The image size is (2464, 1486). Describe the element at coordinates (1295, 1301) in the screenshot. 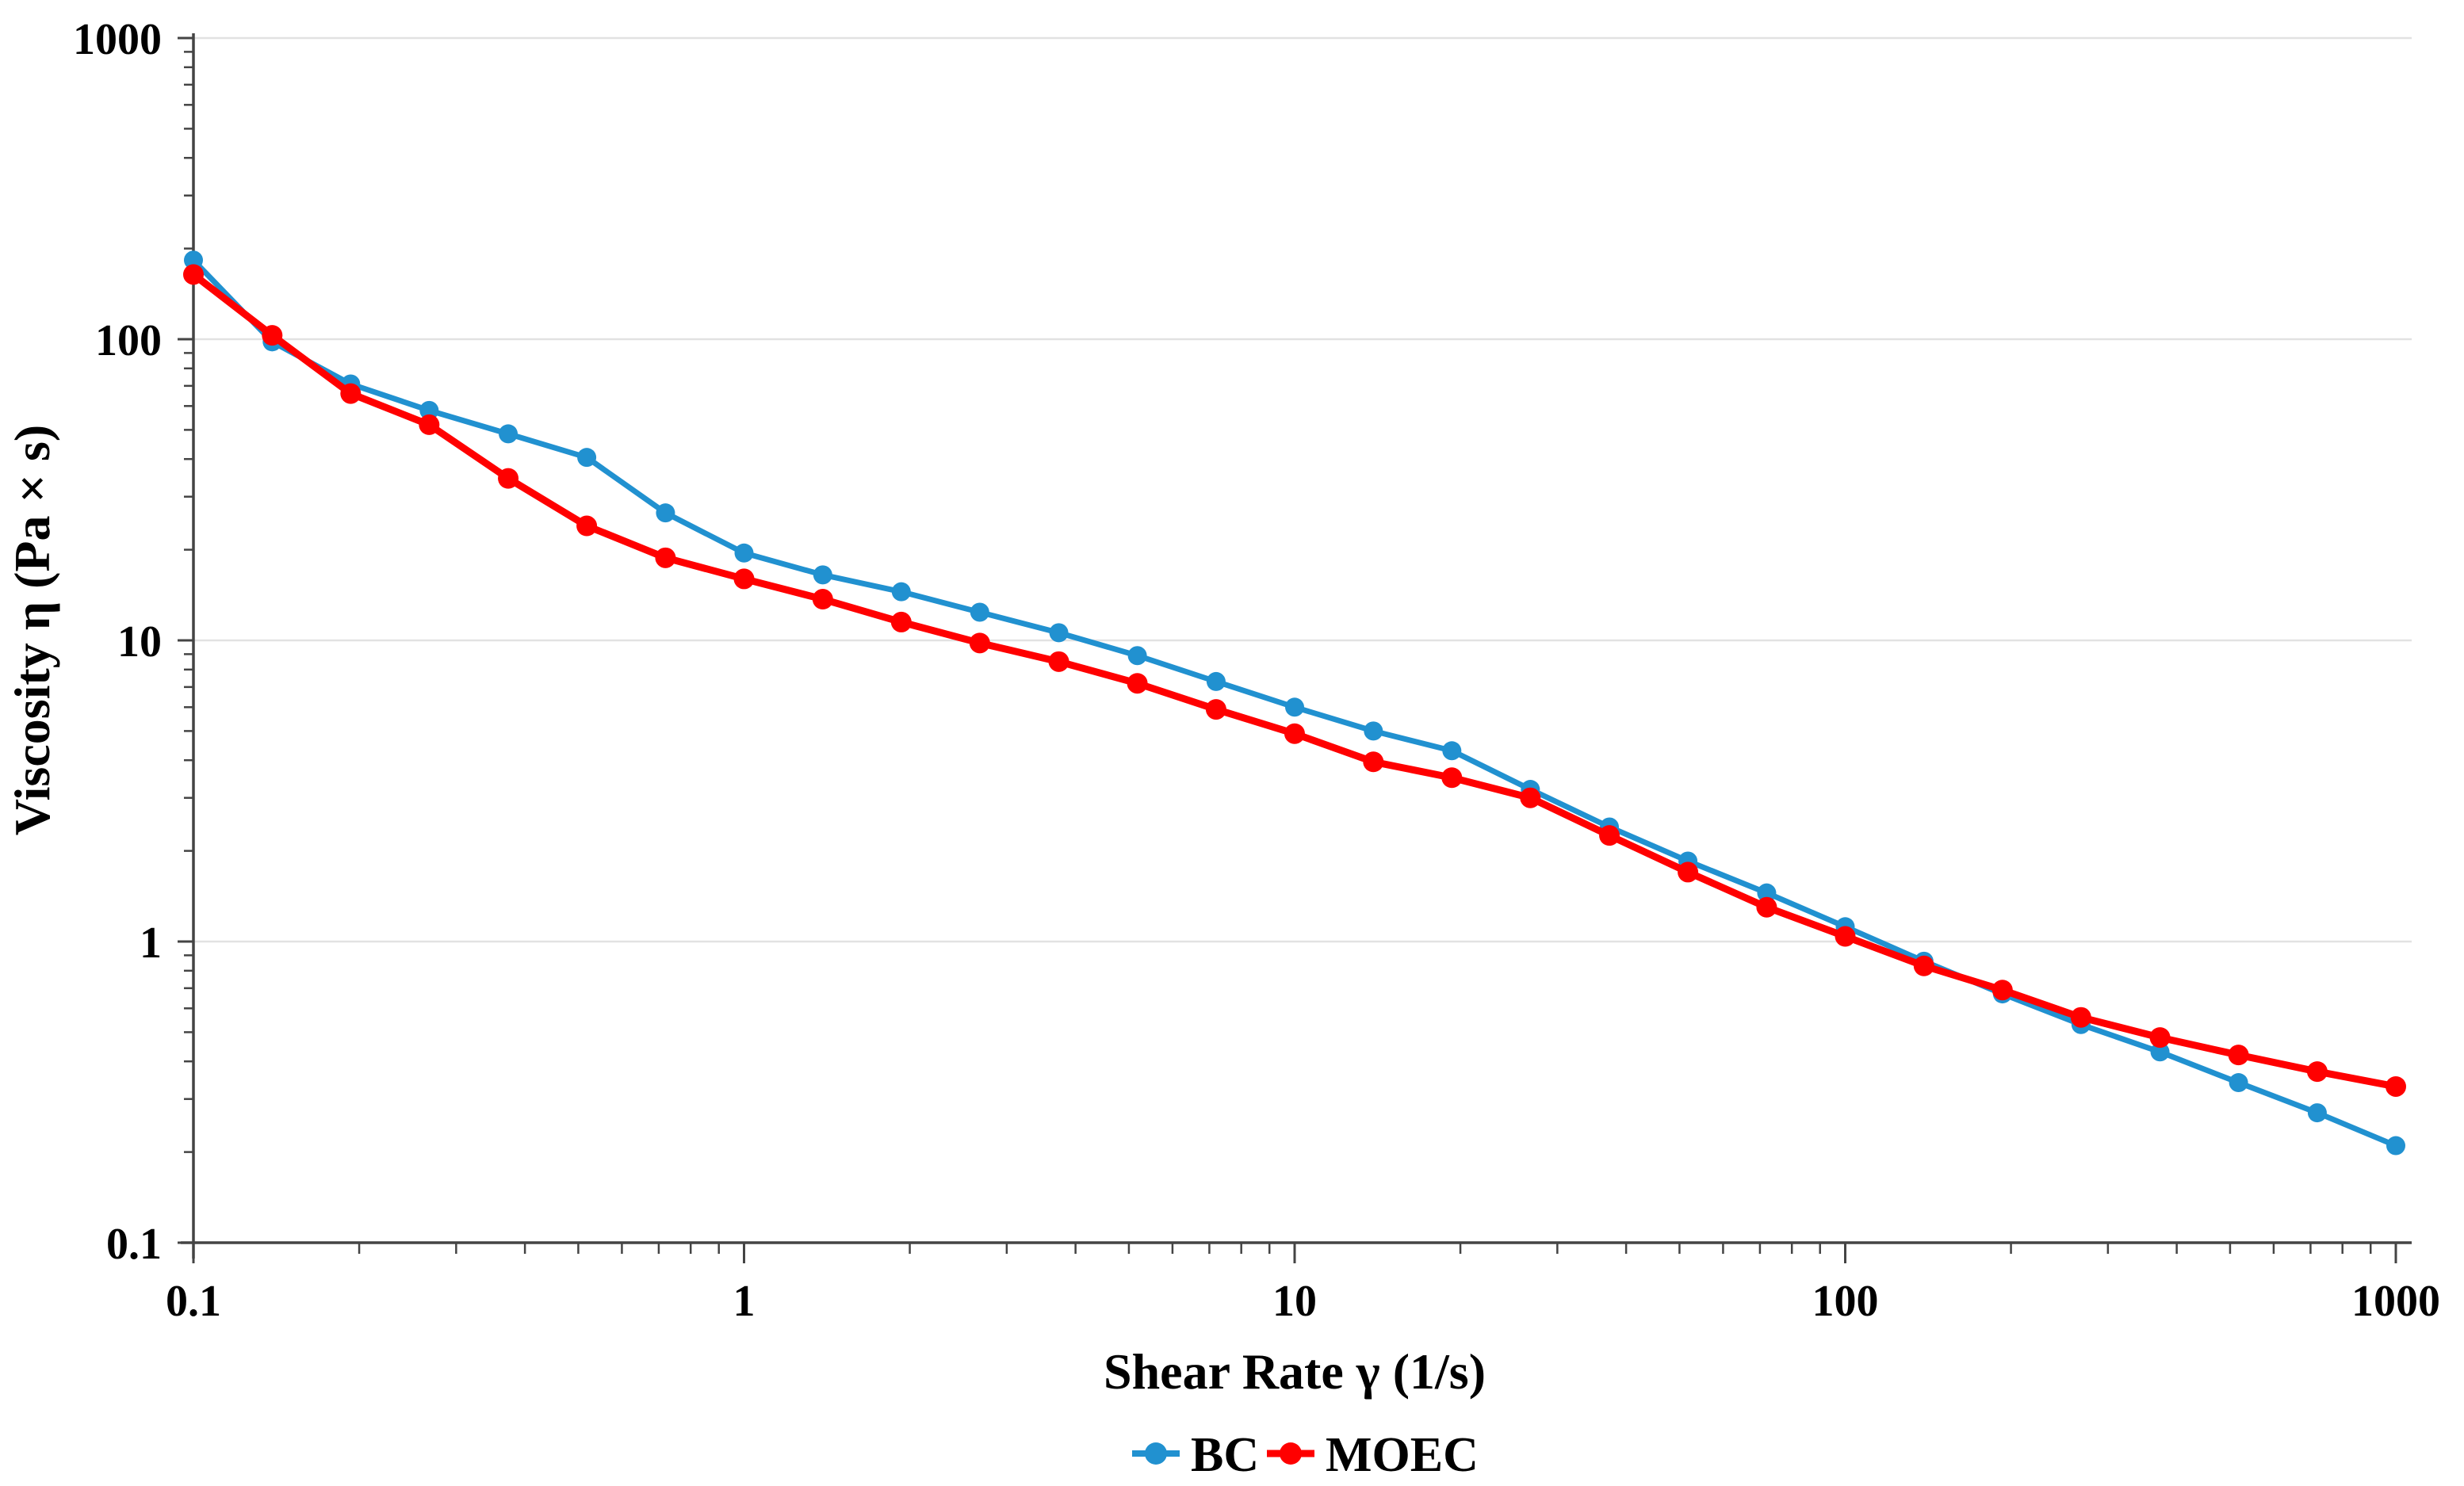

I see `x-tick-label: 10` at that location.